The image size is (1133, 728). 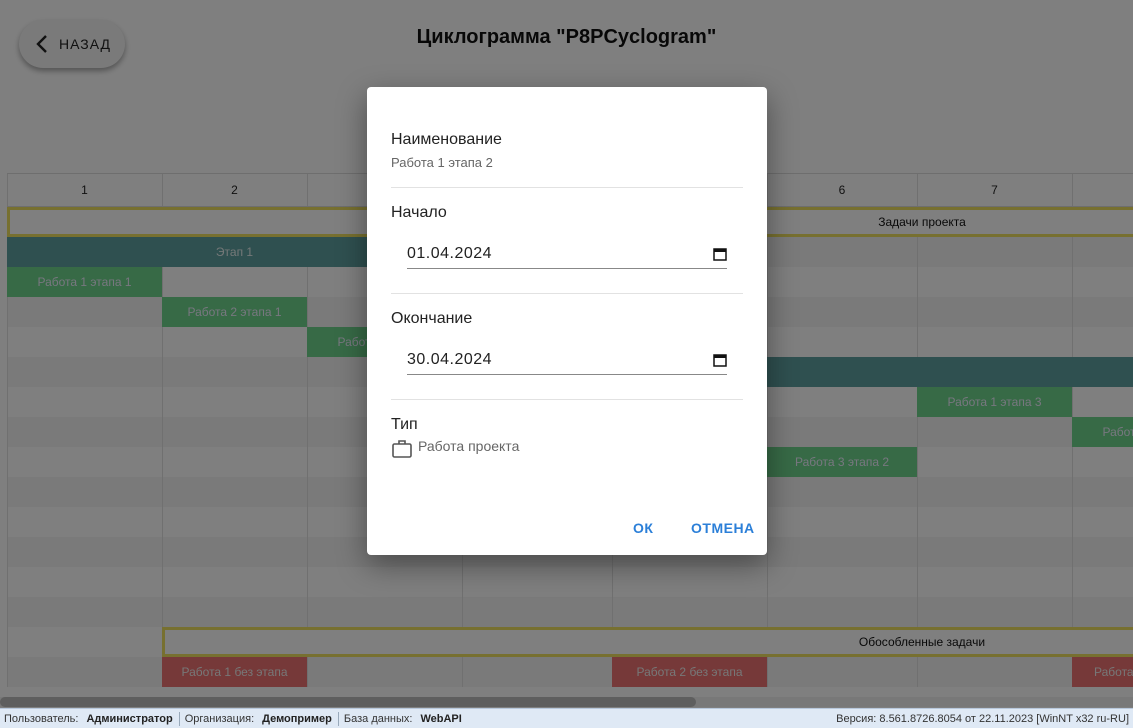 What do you see at coordinates (129, 718) in the screenshot?
I see `user-name: Администратор` at bounding box center [129, 718].